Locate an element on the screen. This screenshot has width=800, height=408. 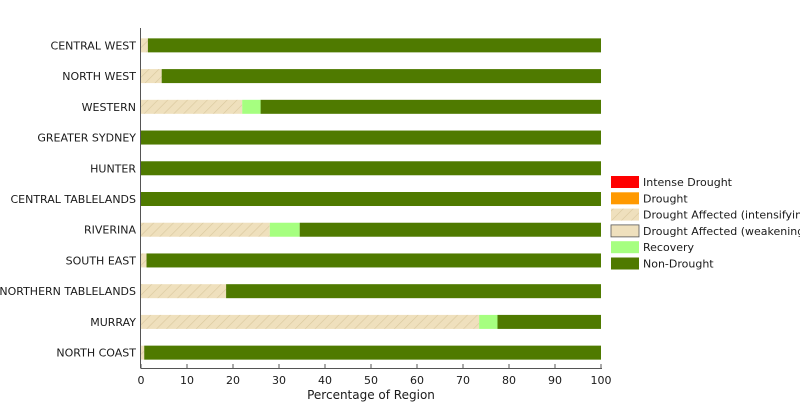
category-label: RIVERINA is located at coordinates (110, 230).